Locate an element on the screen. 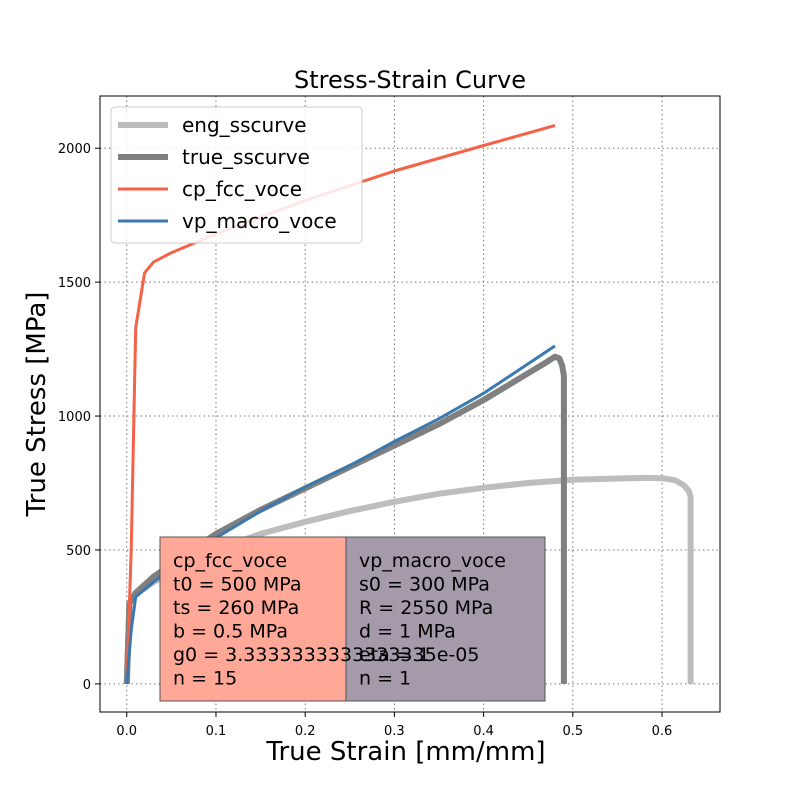 The width and height of the screenshot is (800, 800). legend-label: eng_sscurve is located at coordinates (244, 125).